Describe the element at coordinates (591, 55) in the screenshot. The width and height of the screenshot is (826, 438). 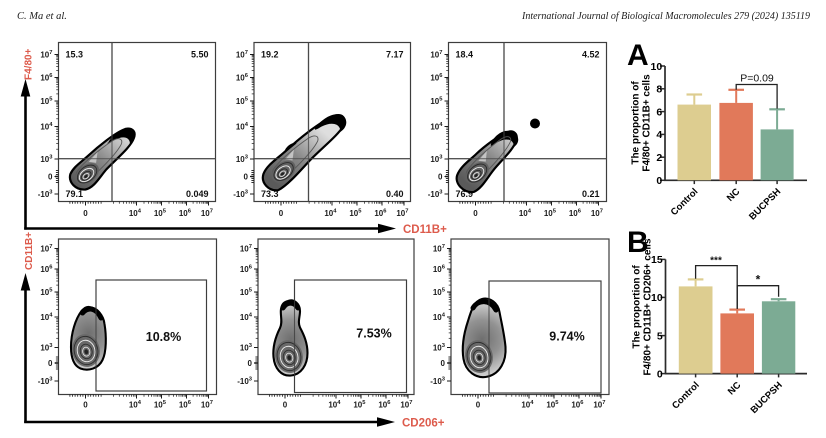
I see `svg-text: 4.52` at that location.